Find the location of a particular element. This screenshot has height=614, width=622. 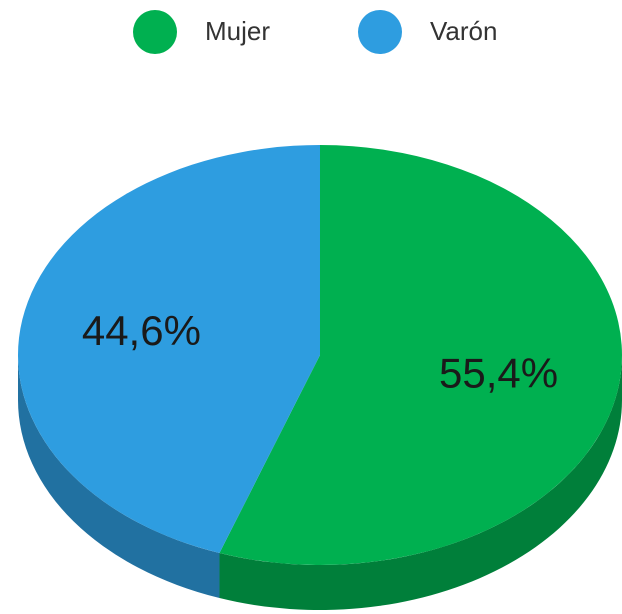

value-label: 44,6% is located at coordinates (141, 330).